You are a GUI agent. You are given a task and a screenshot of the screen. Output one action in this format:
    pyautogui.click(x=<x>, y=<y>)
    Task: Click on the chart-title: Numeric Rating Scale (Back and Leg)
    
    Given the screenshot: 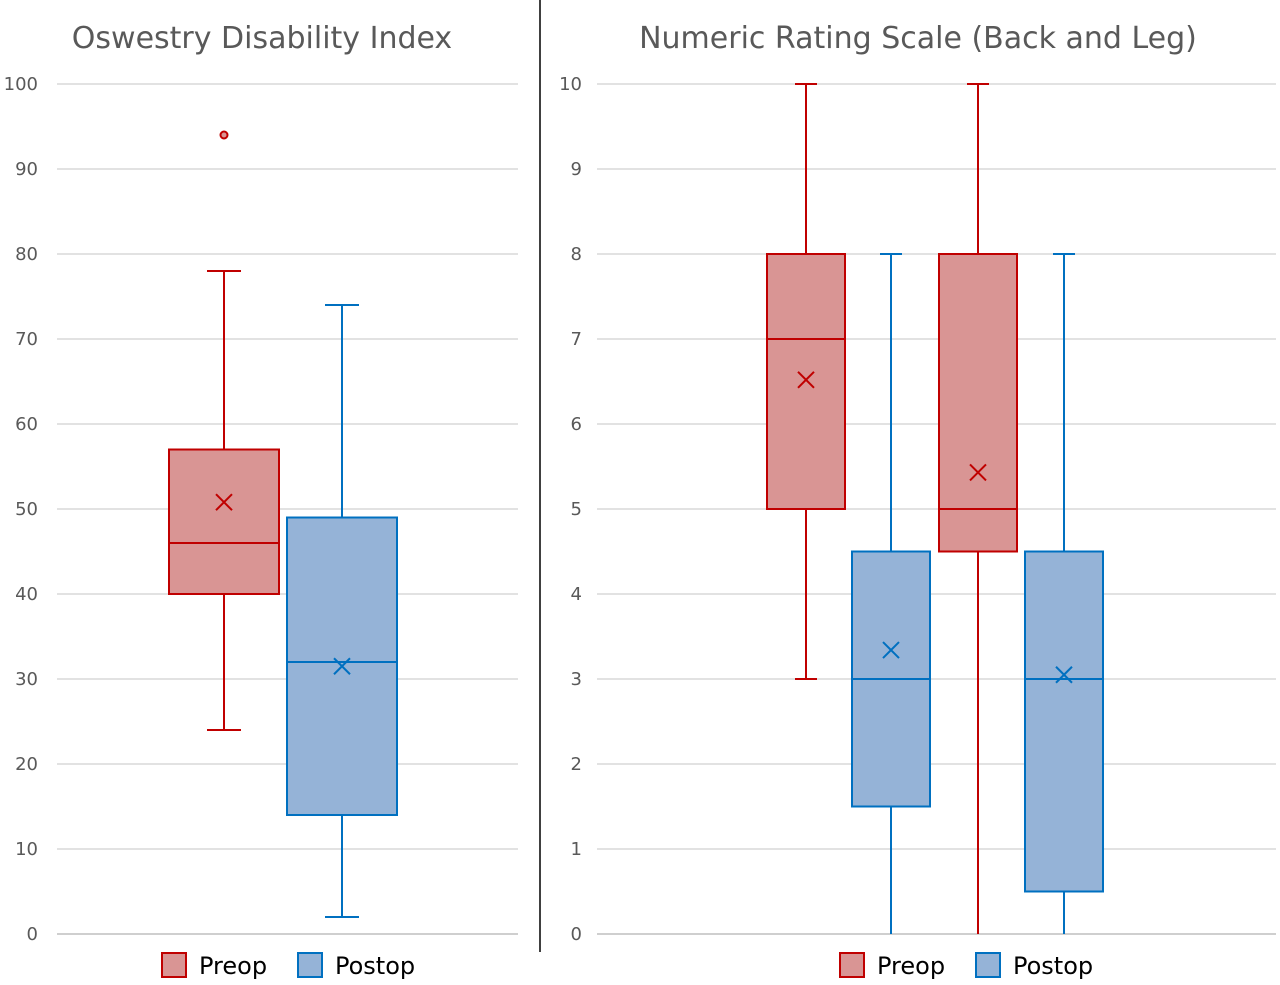 What is the action you would take?
    pyautogui.click(x=918, y=38)
    